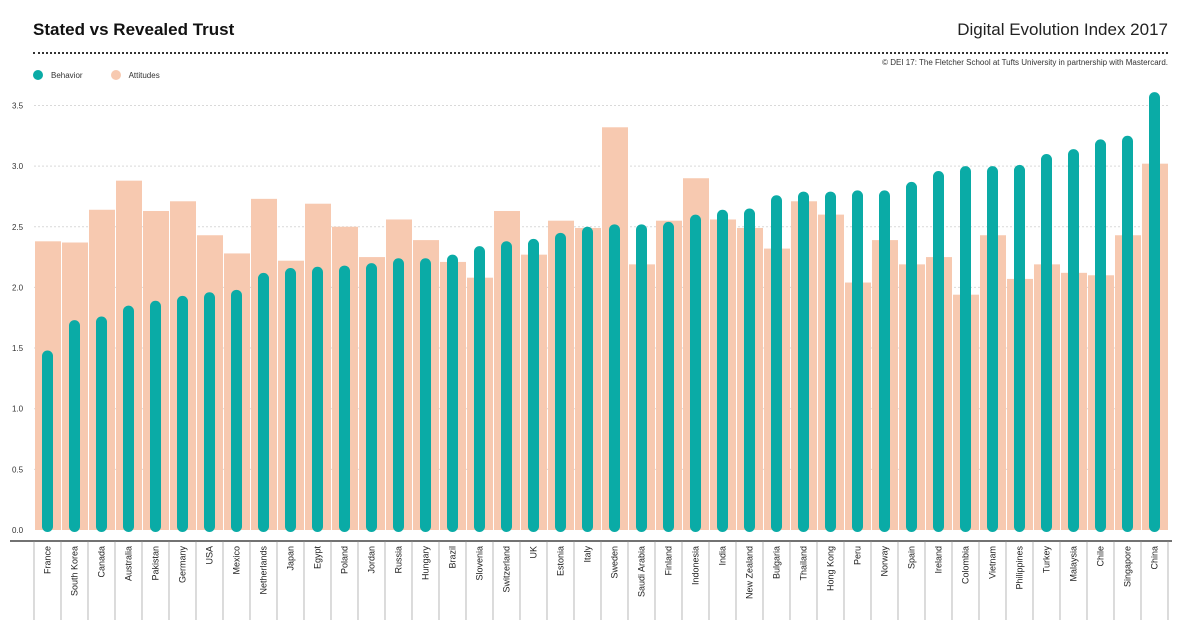 This screenshot has height=623, width=1185. I want to click on x-category-label: Germany, so click(183, 565).